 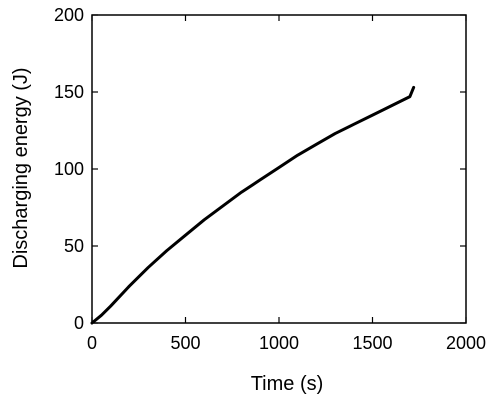 I want to click on x-tick-label: 1500, so click(x=372, y=343).